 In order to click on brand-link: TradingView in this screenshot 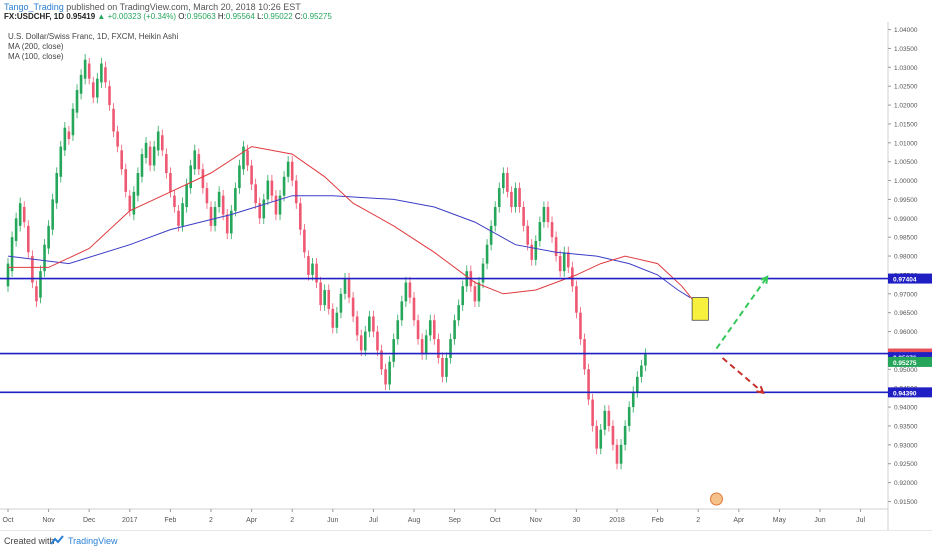, I will do `click(93, 541)`.